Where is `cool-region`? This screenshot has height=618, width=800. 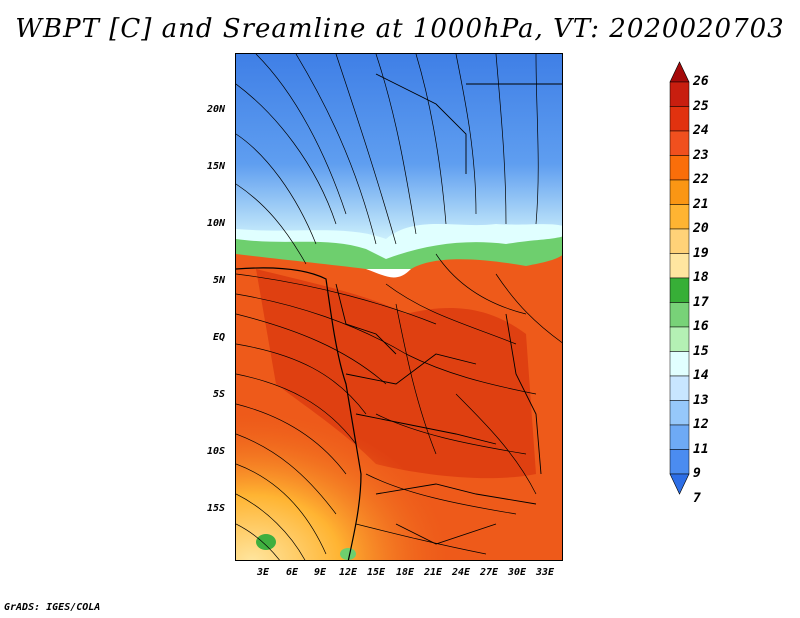
cool-region is located at coordinates (399, 154).